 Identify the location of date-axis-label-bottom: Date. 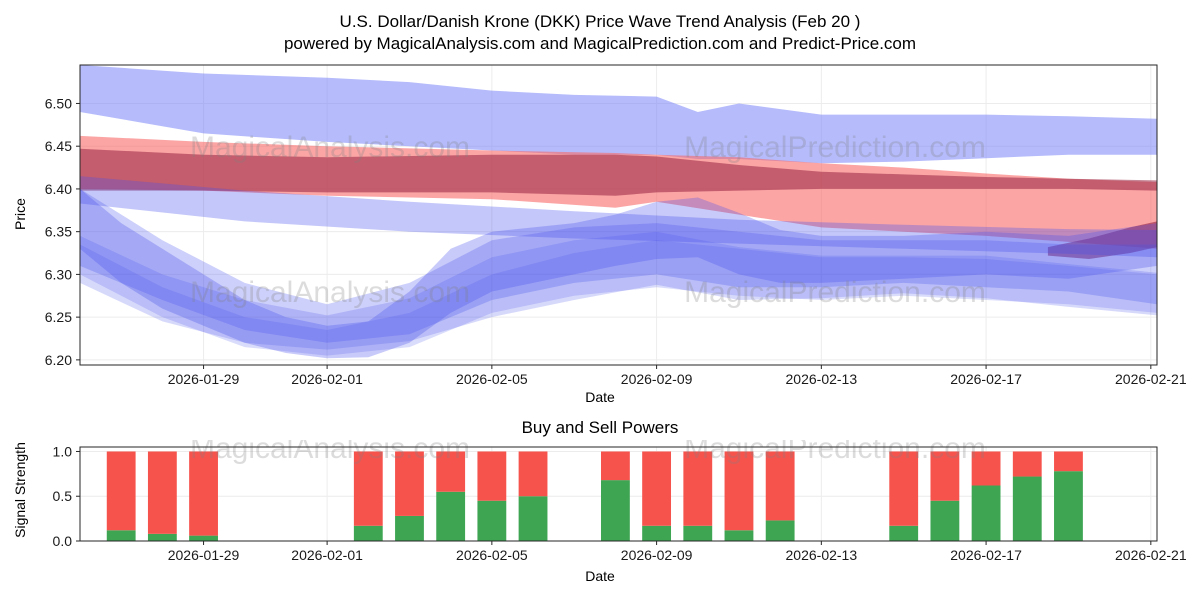
(600, 576).